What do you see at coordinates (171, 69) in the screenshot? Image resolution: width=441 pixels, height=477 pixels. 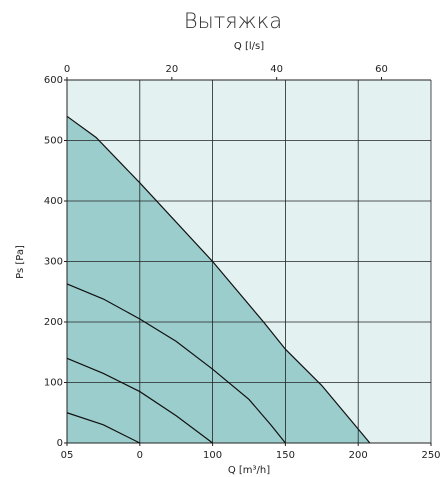 I see `x2-tick-label: 20` at bounding box center [171, 69].